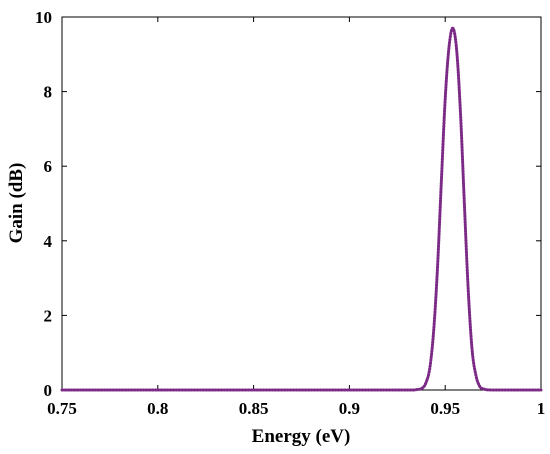  Describe the element at coordinates (445, 408) in the screenshot. I see `x-tick-label: 0.95` at that location.